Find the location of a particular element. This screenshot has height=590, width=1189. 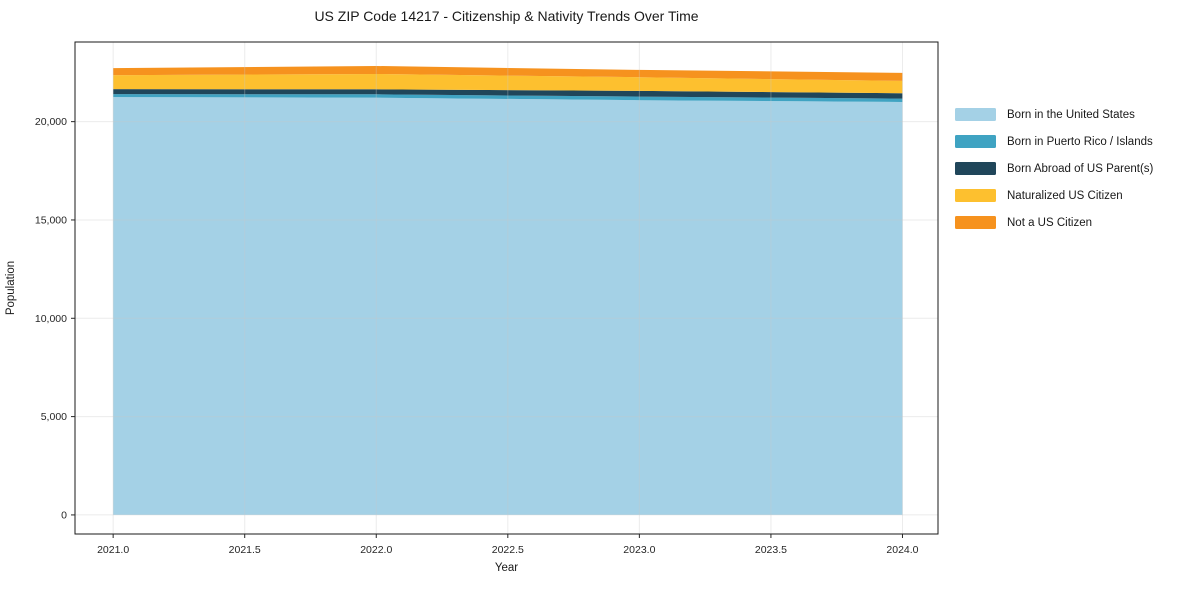

x-axis-label: Year is located at coordinates (506, 568).